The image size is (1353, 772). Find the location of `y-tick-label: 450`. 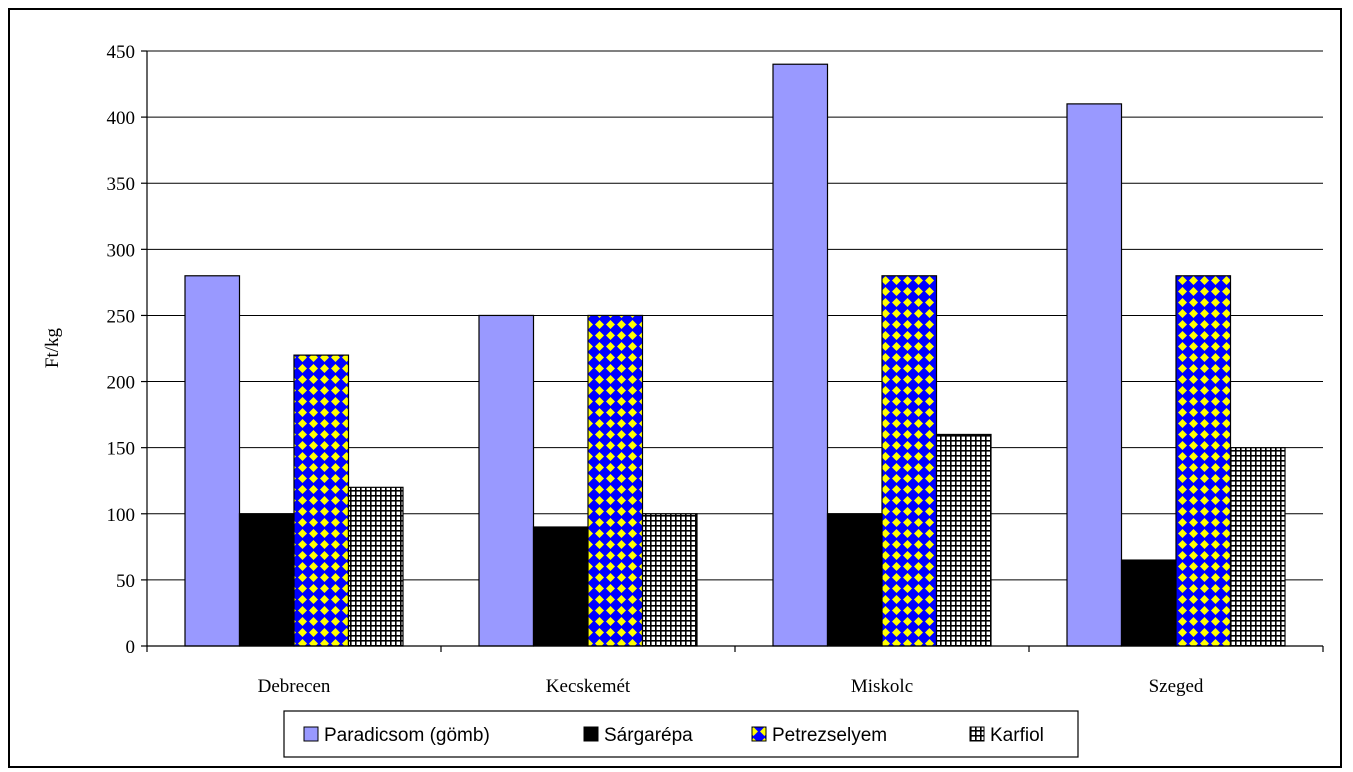

y-tick-label: 450 is located at coordinates (121, 52).